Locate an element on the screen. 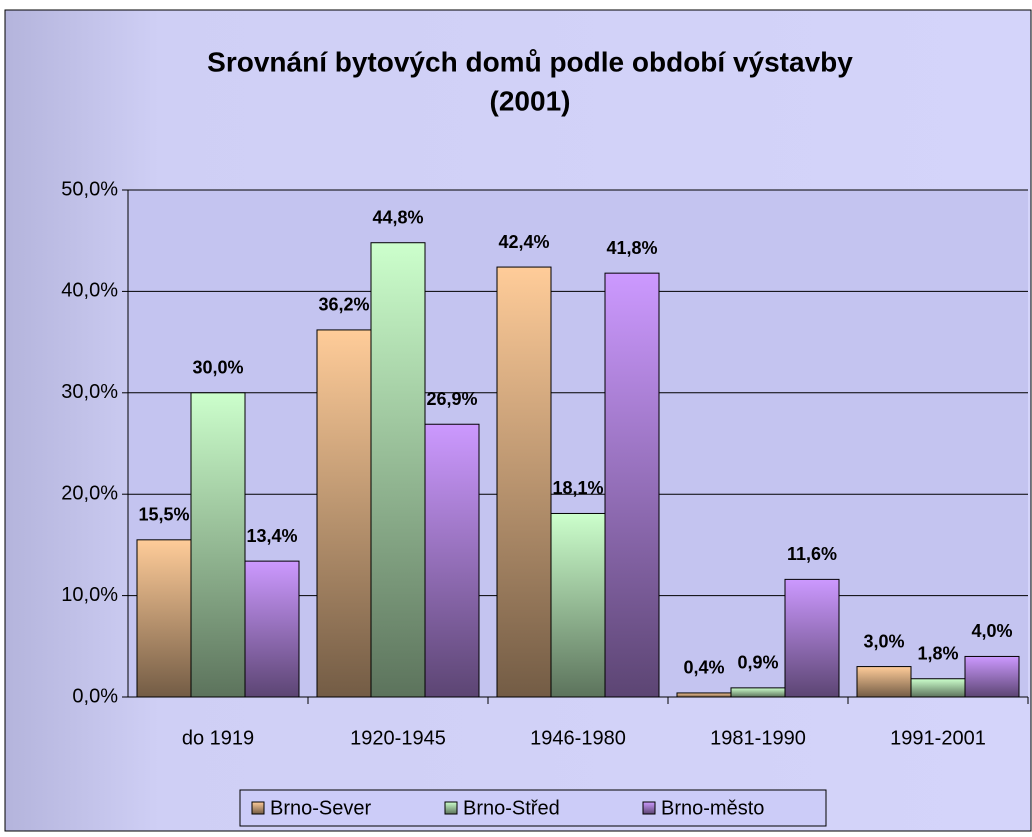 The width and height of the screenshot is (1032, 837). data-label: 41,8% is located at coordinates (631, 248).